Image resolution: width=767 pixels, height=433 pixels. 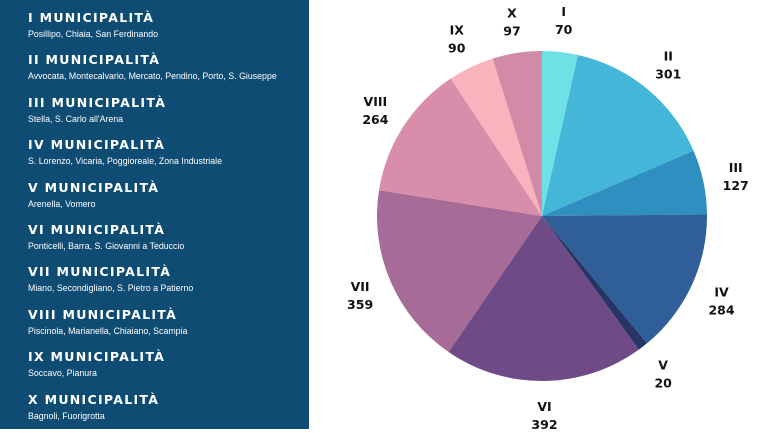 What do you see at coordinates (168, 200) in the screenshot?
I see `legend-item-v: V MUNICIPALITÀ Arenella, Vomero` at bounding box center [168, 200].